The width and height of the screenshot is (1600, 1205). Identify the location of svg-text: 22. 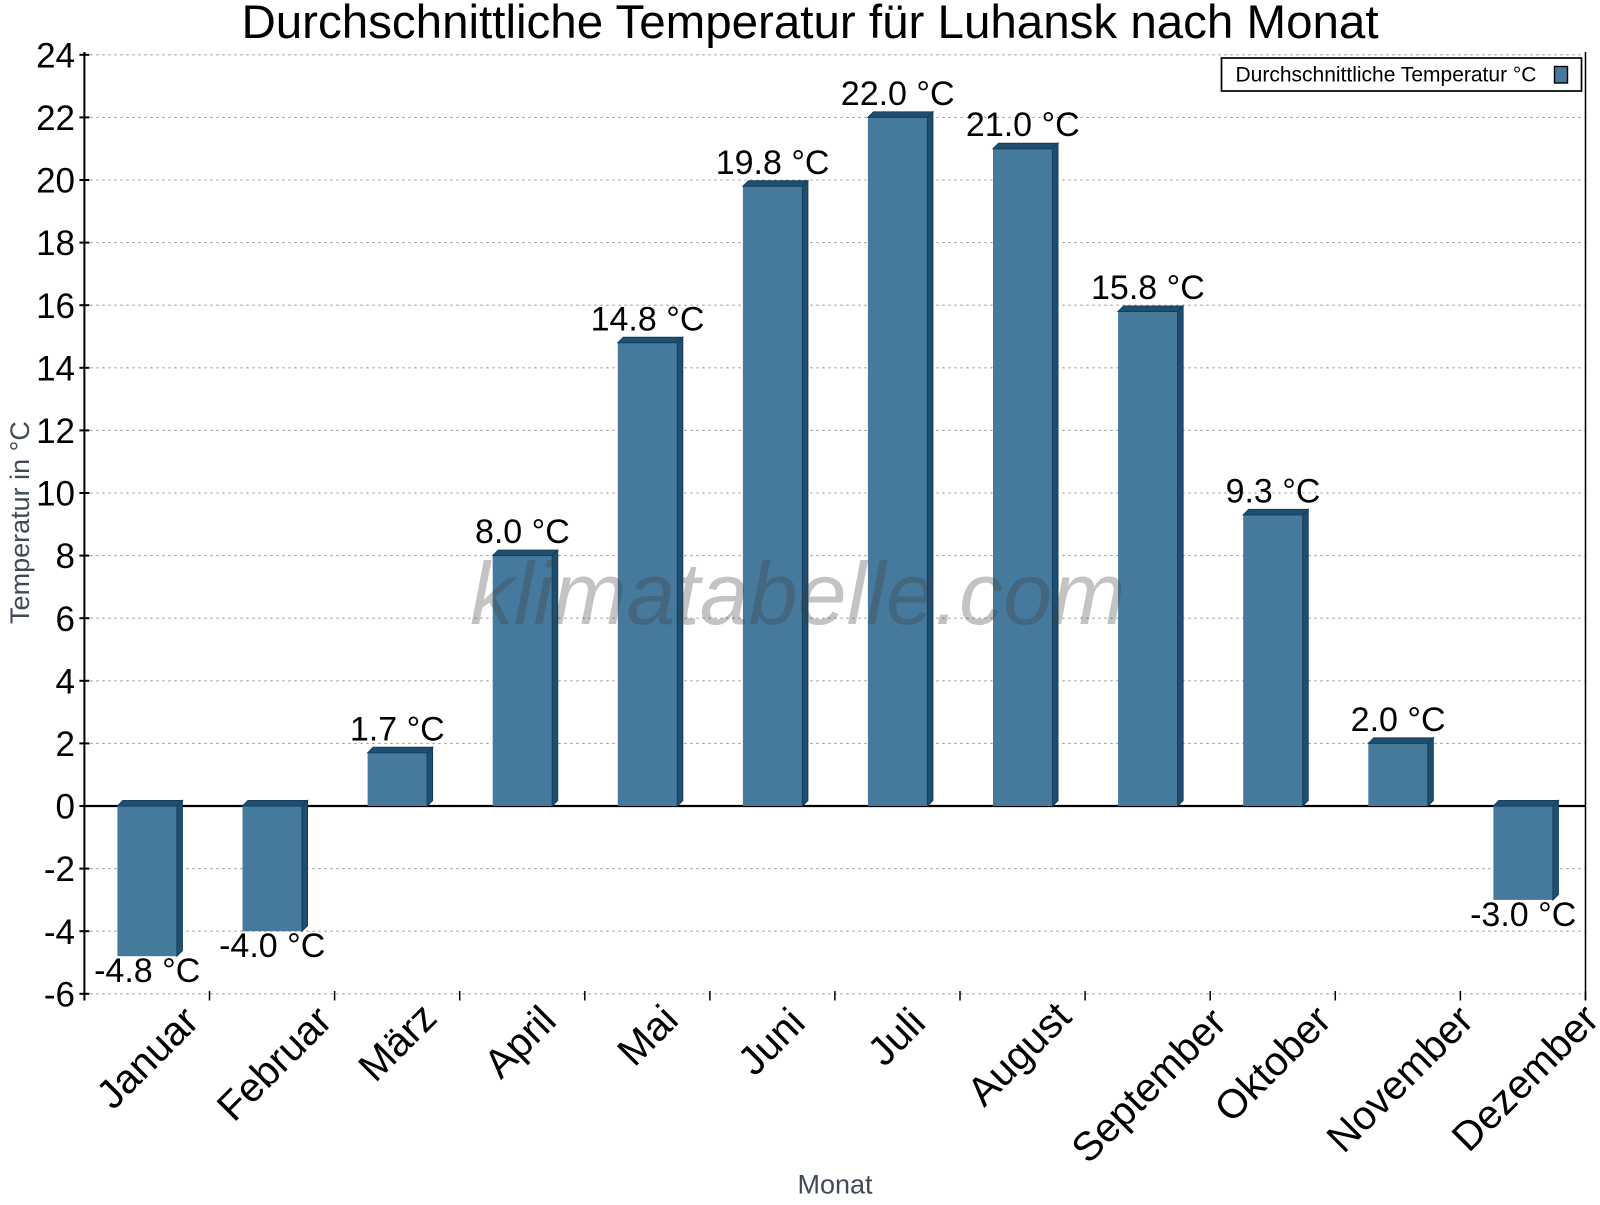
(55, 118).